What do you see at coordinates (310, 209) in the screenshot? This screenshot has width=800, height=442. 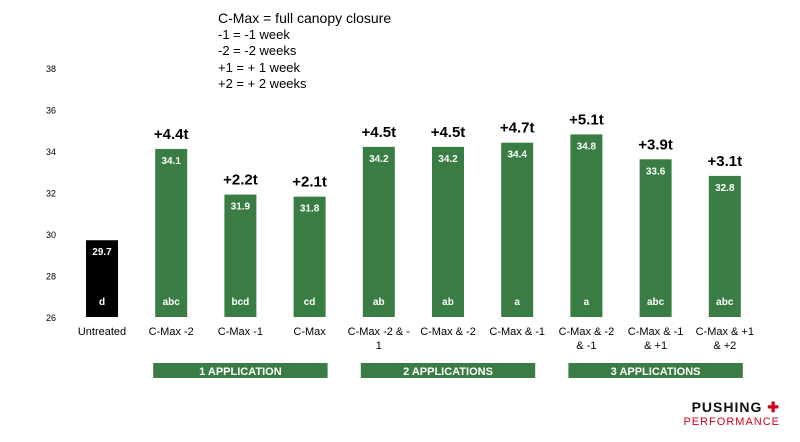 I see `bar-value-label: 31.8` at bounding box center [310, 209].